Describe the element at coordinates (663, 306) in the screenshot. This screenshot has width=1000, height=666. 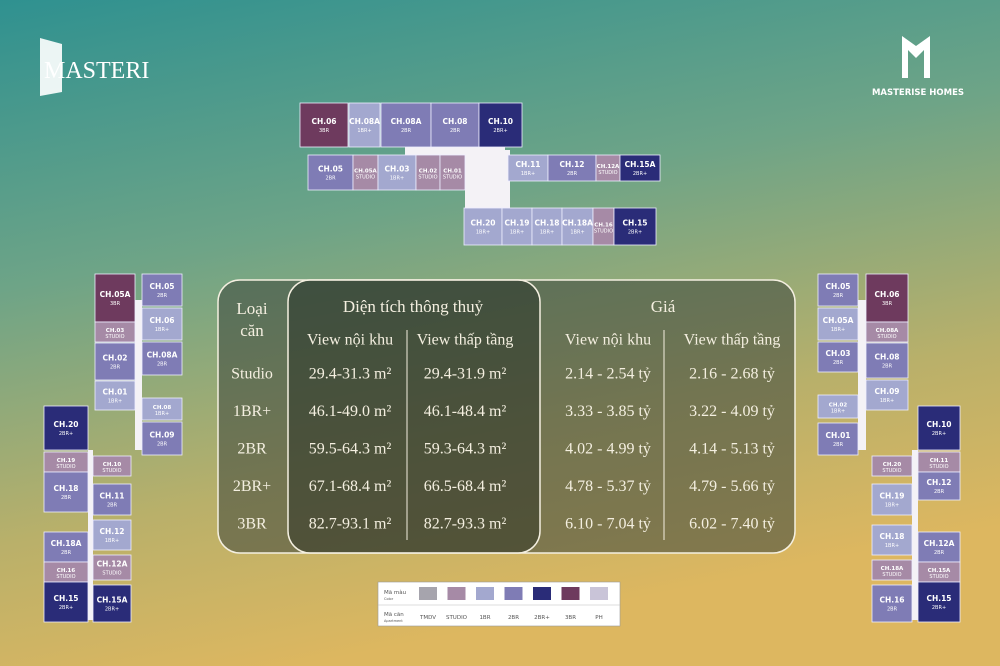
I see `header-price: Giá` at that location.